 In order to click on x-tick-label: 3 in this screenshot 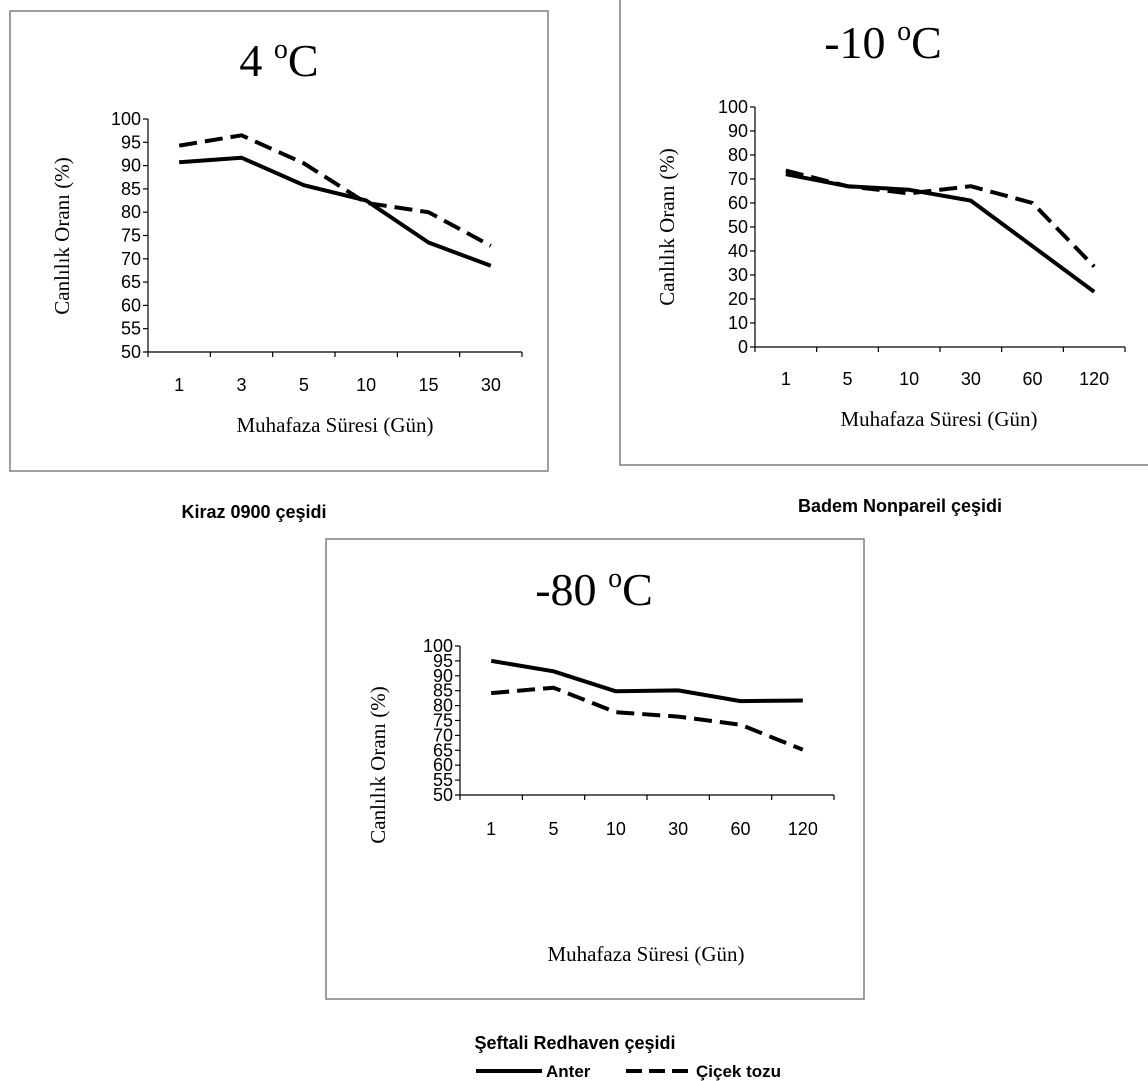, I will do `click(241, 385)`.